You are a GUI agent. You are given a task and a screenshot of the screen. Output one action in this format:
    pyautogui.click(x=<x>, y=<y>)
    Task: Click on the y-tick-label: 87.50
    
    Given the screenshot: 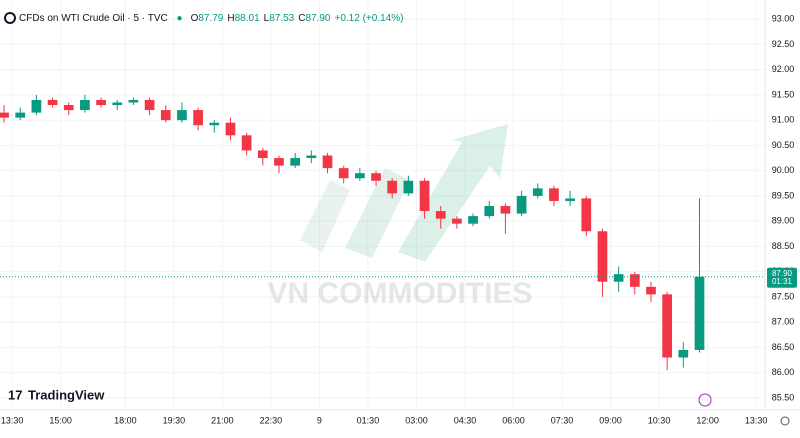 What is the action you would take?
    pyautogui.click(x=783, y=296)
    